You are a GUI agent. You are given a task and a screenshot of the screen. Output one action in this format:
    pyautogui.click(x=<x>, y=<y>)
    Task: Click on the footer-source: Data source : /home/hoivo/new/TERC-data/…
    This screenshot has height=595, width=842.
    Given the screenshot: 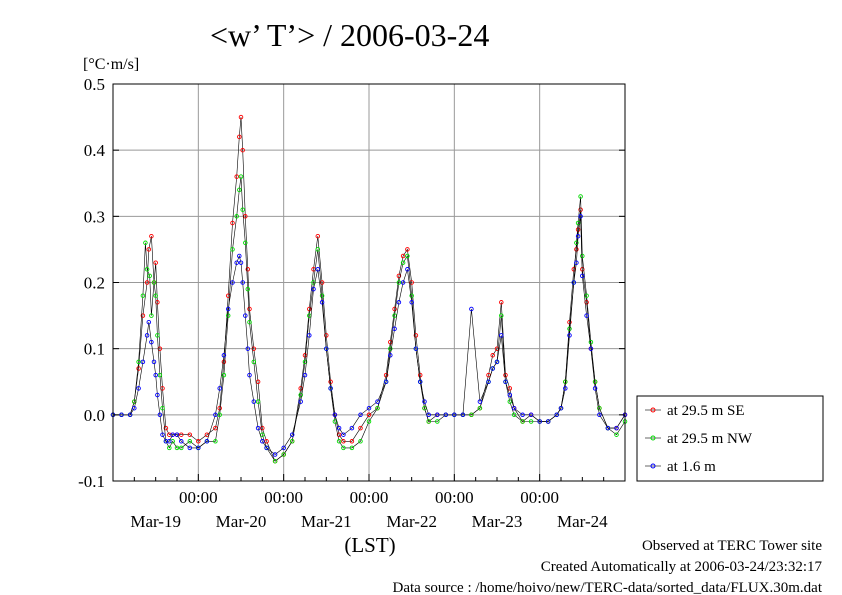 What is the action you would take?
    pyautogui.click(x=608, y=587)
    